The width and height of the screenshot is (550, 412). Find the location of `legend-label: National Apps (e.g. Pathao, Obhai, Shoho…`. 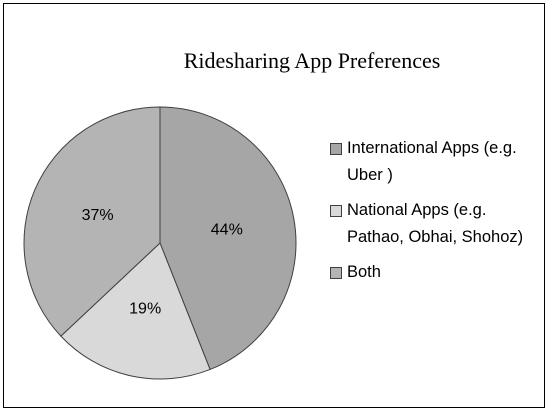

legend-label: National Apps (e.g. Pathao, Obhai, Shoho… is located at coordinates (435, 223).